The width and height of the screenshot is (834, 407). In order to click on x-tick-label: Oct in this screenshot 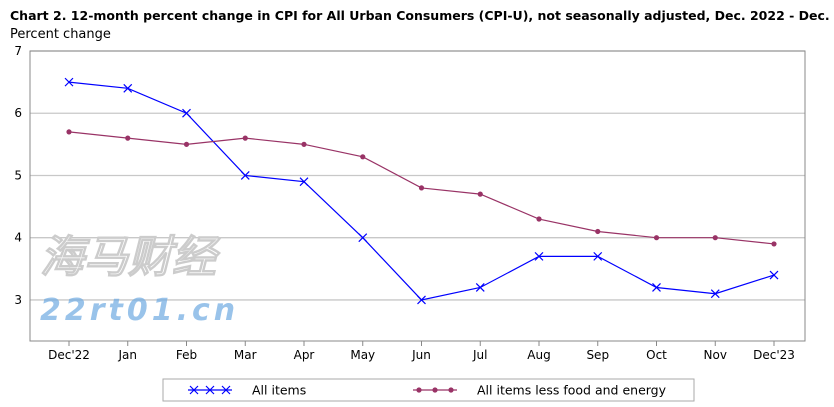, I will do `click(656, 355)`.